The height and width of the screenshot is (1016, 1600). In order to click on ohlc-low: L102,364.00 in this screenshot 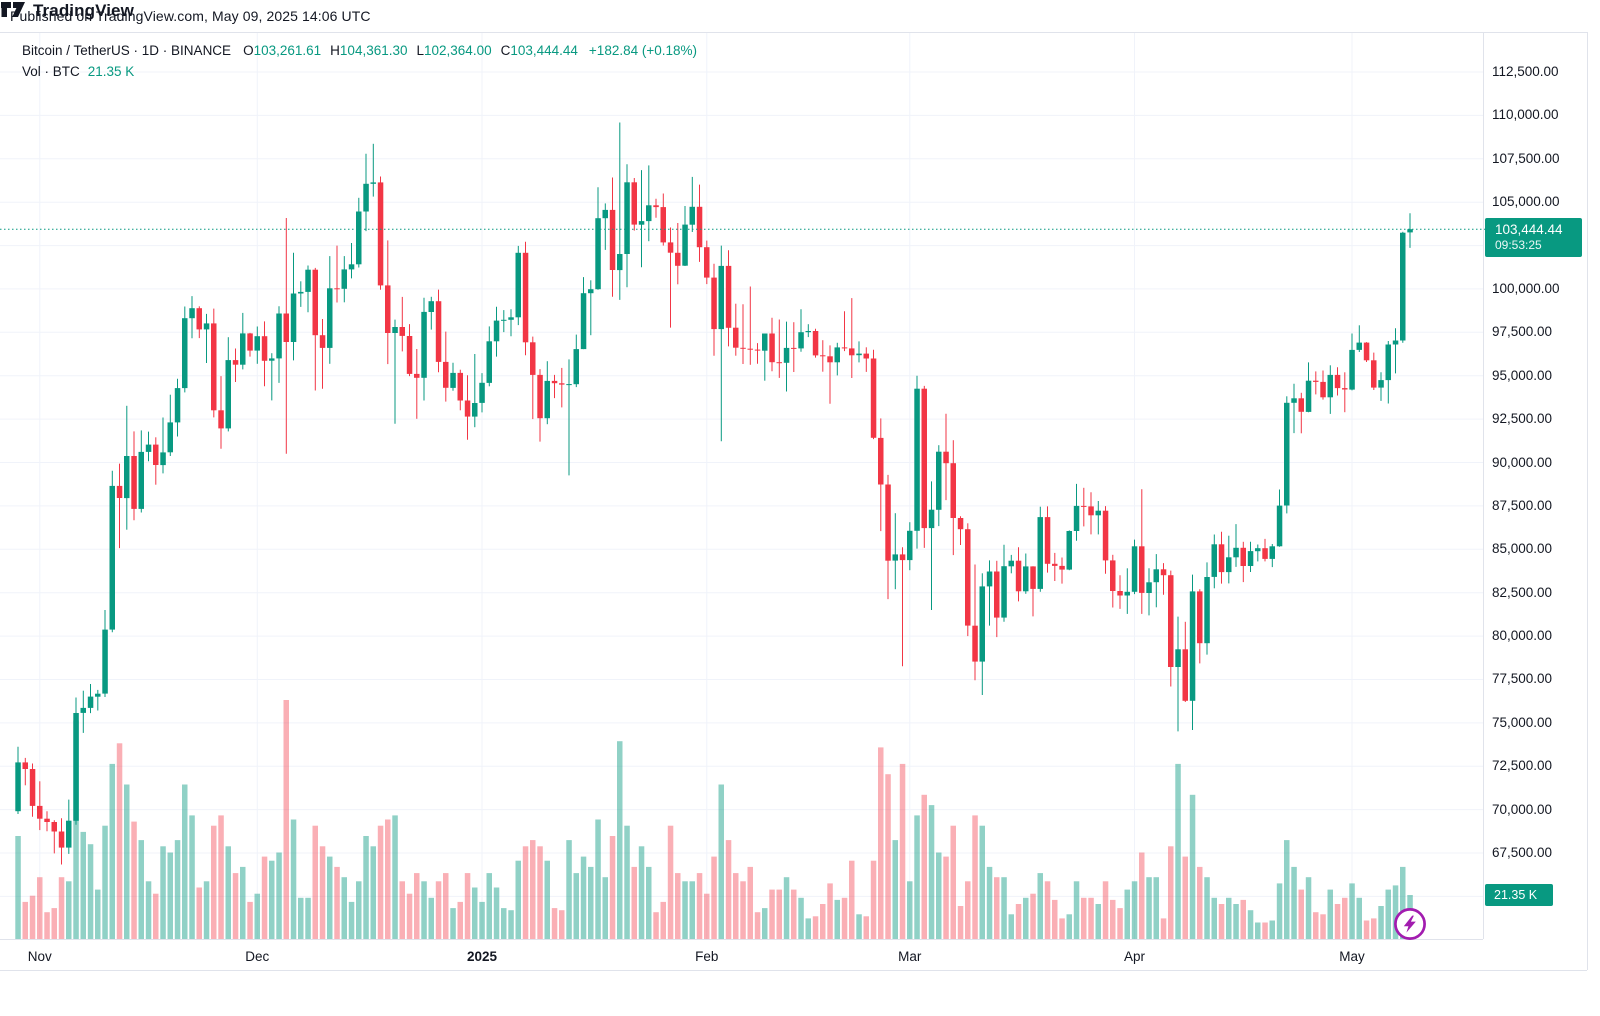, I will do `click(454, 50)`.